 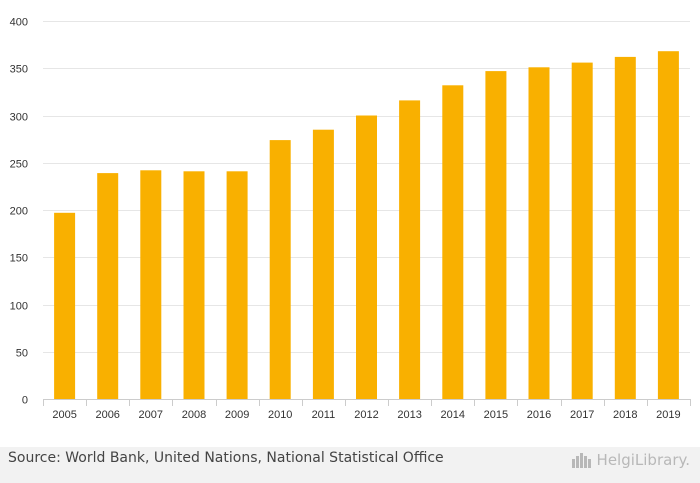 I want to click on x-tick-label: 2008, so click(x=194, y=415).